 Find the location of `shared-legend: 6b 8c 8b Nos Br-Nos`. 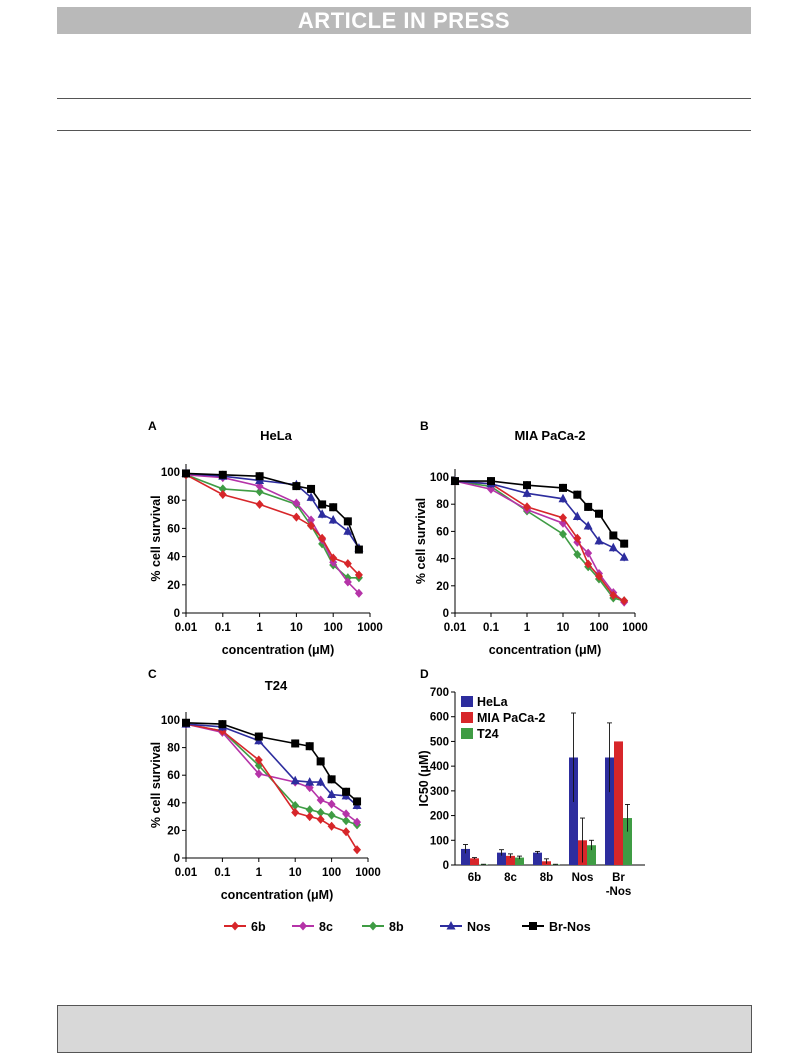

shared-legend: 6b 8c 8b Nos Br-Nos is located at coordinates (407, 927).